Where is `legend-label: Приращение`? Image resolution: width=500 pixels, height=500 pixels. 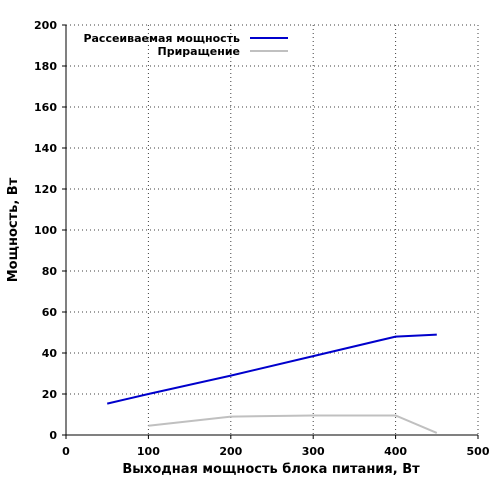
legend-label: Приращение is located at coordinates (199, 51).